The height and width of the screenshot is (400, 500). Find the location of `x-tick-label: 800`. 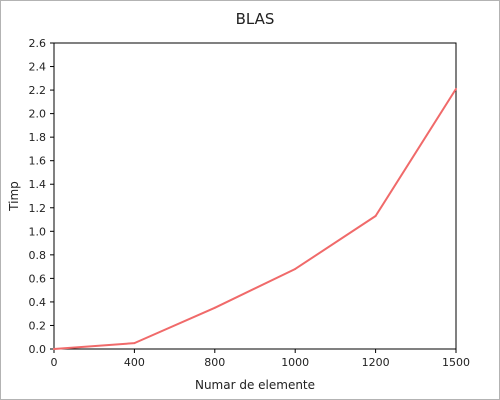

x-tick-label: 800 is located at coordinates (214, 362).